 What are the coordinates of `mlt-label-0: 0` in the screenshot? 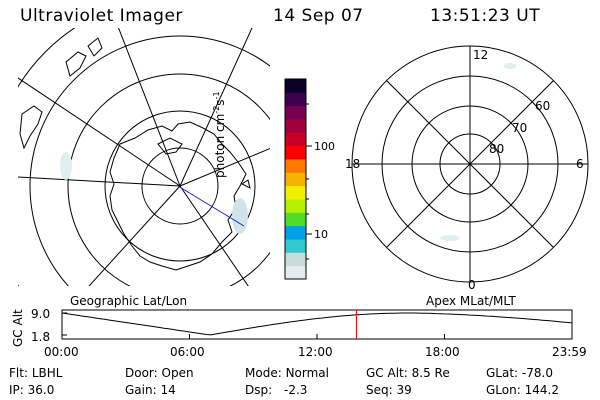 It's located at (472, 285).